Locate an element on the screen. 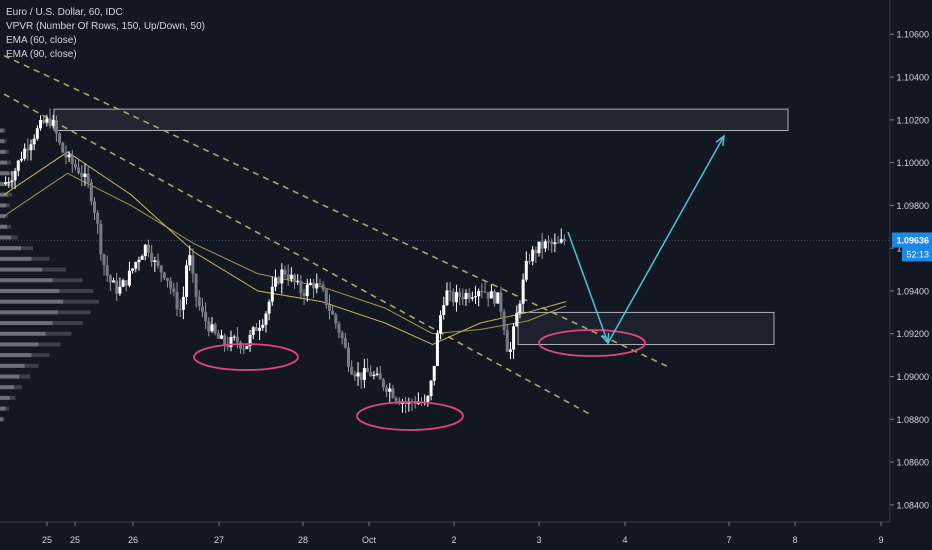 This screenshot has width=932, height=550. support-zone is located at coordinates (646, 328).